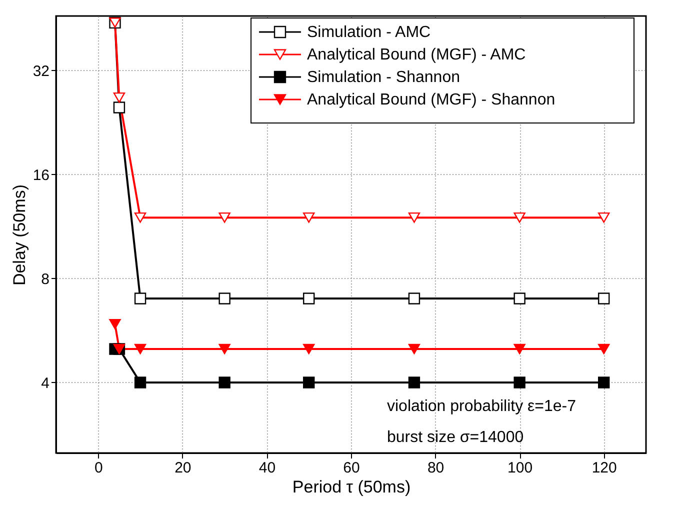 This screenshot has width=679, height=522. I want to click on legend-label: Simulation - Shannon, so click(383, 77).